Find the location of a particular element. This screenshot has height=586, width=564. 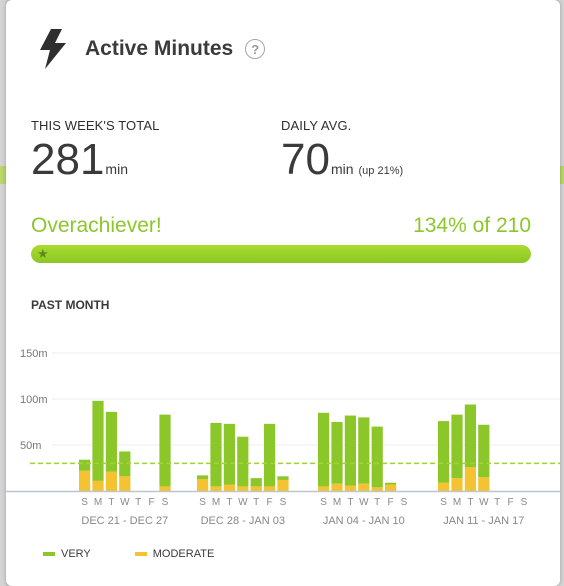

chart-legend: VERY MODERATE is located at coordinates (150, 554).